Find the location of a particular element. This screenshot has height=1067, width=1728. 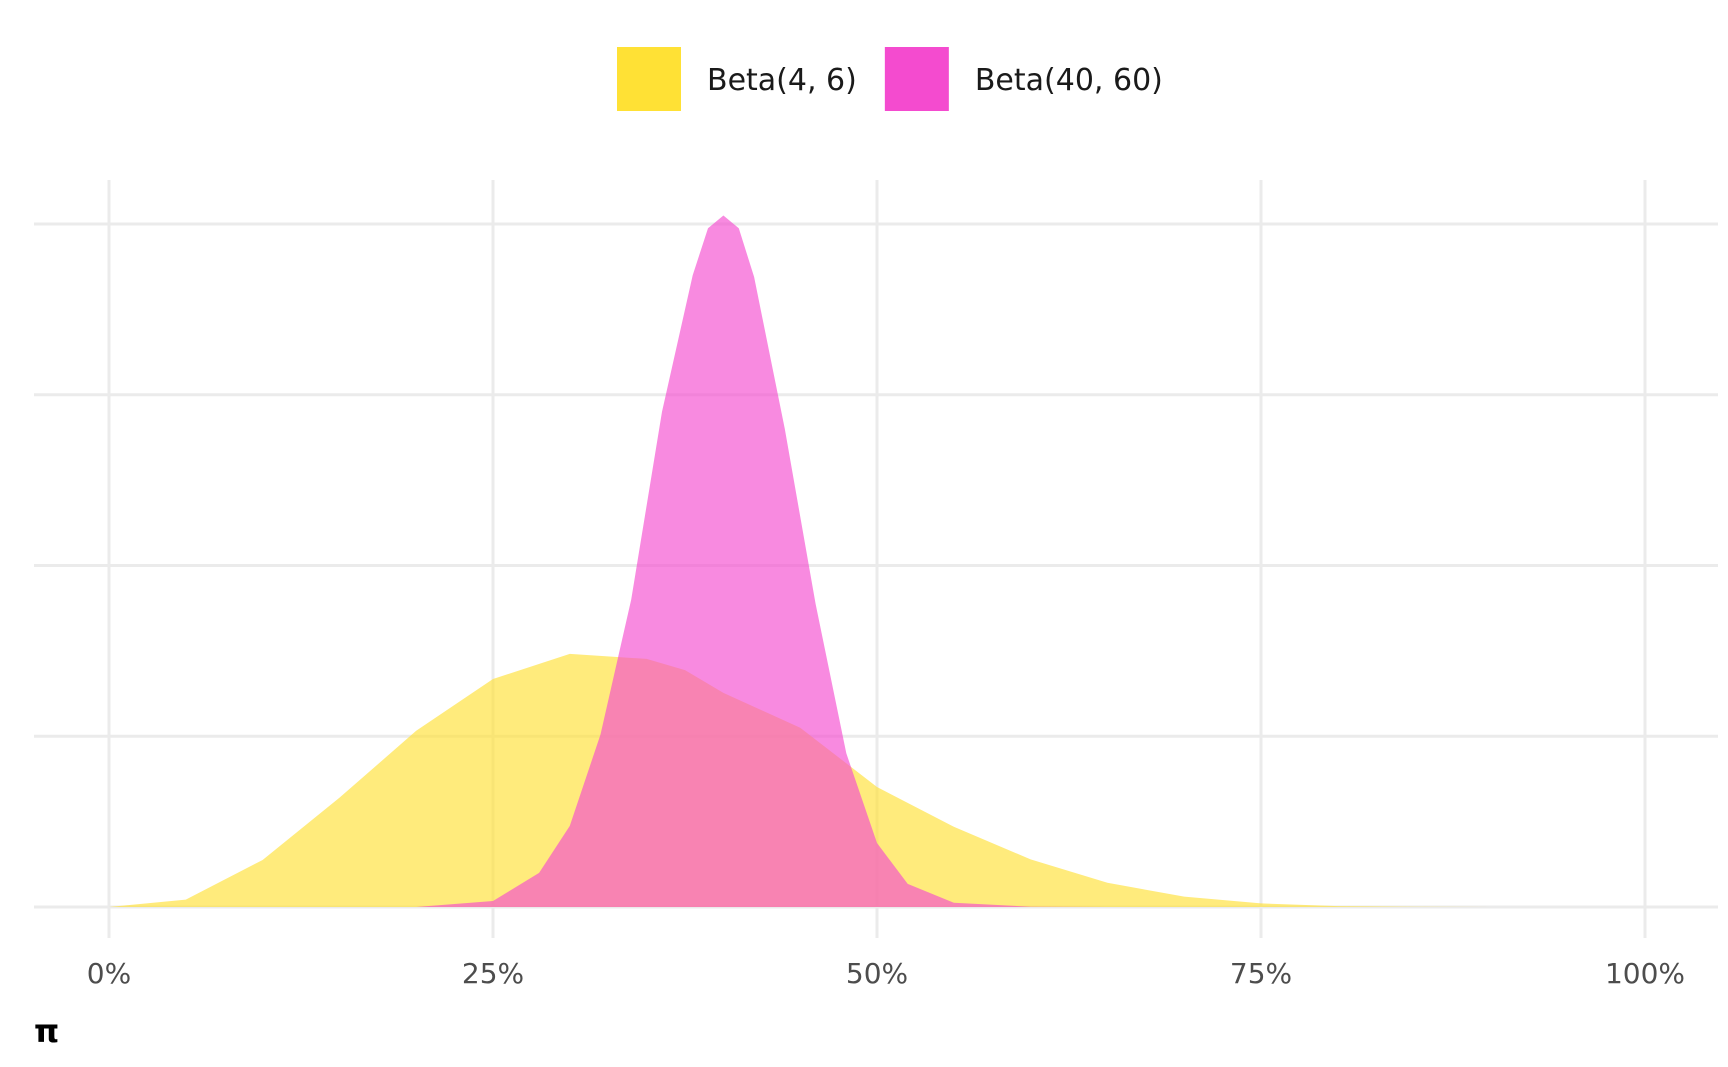

x-axis-title: π is located at coordinates (46, 1031).